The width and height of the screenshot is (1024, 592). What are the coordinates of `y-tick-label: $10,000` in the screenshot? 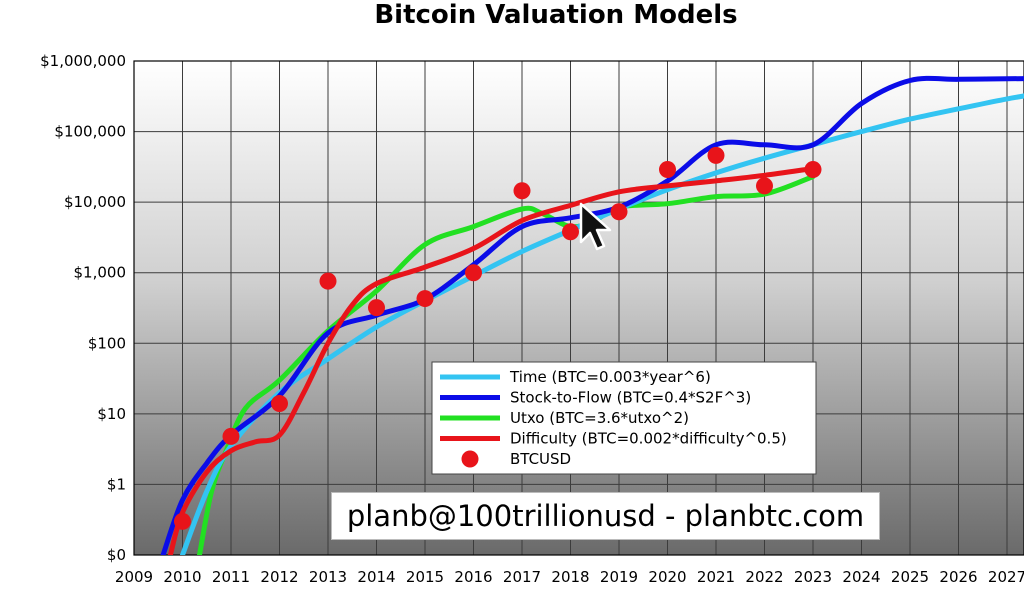 It's located at (95, 202).